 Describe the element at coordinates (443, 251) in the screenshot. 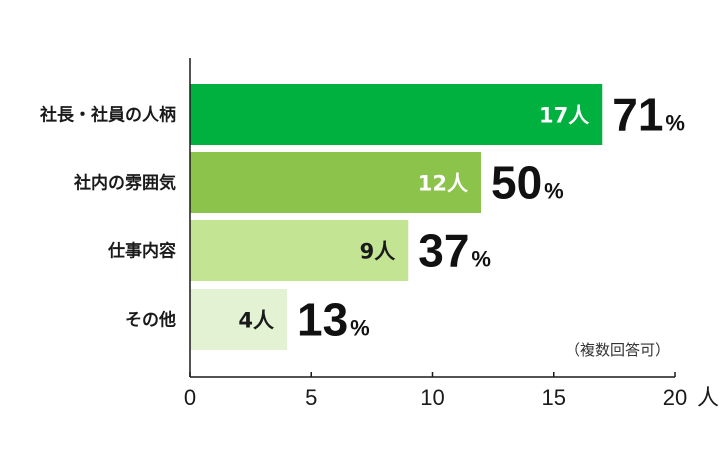

I see `percent-label: 37` at that location.